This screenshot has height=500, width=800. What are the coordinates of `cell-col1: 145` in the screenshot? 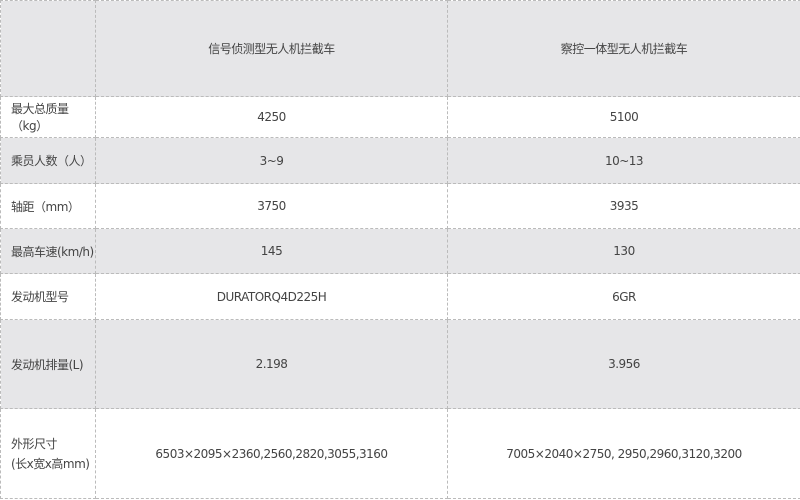 It's located at (271, 251).